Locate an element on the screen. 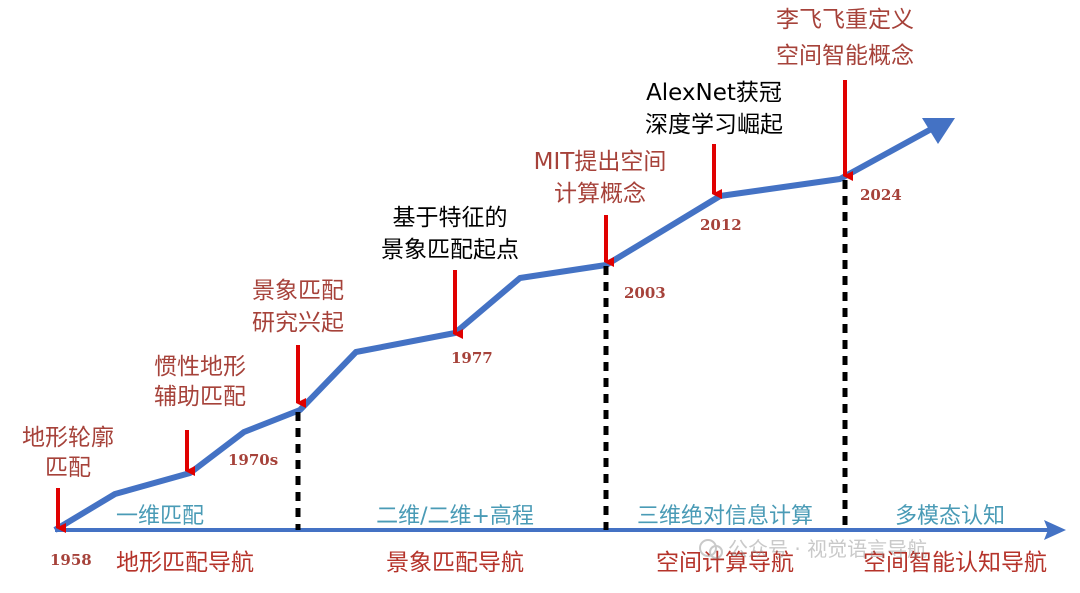 The height and width of the screenshot is (593, 1080). year-1958: 1958 is located at coordinates (71, 560).